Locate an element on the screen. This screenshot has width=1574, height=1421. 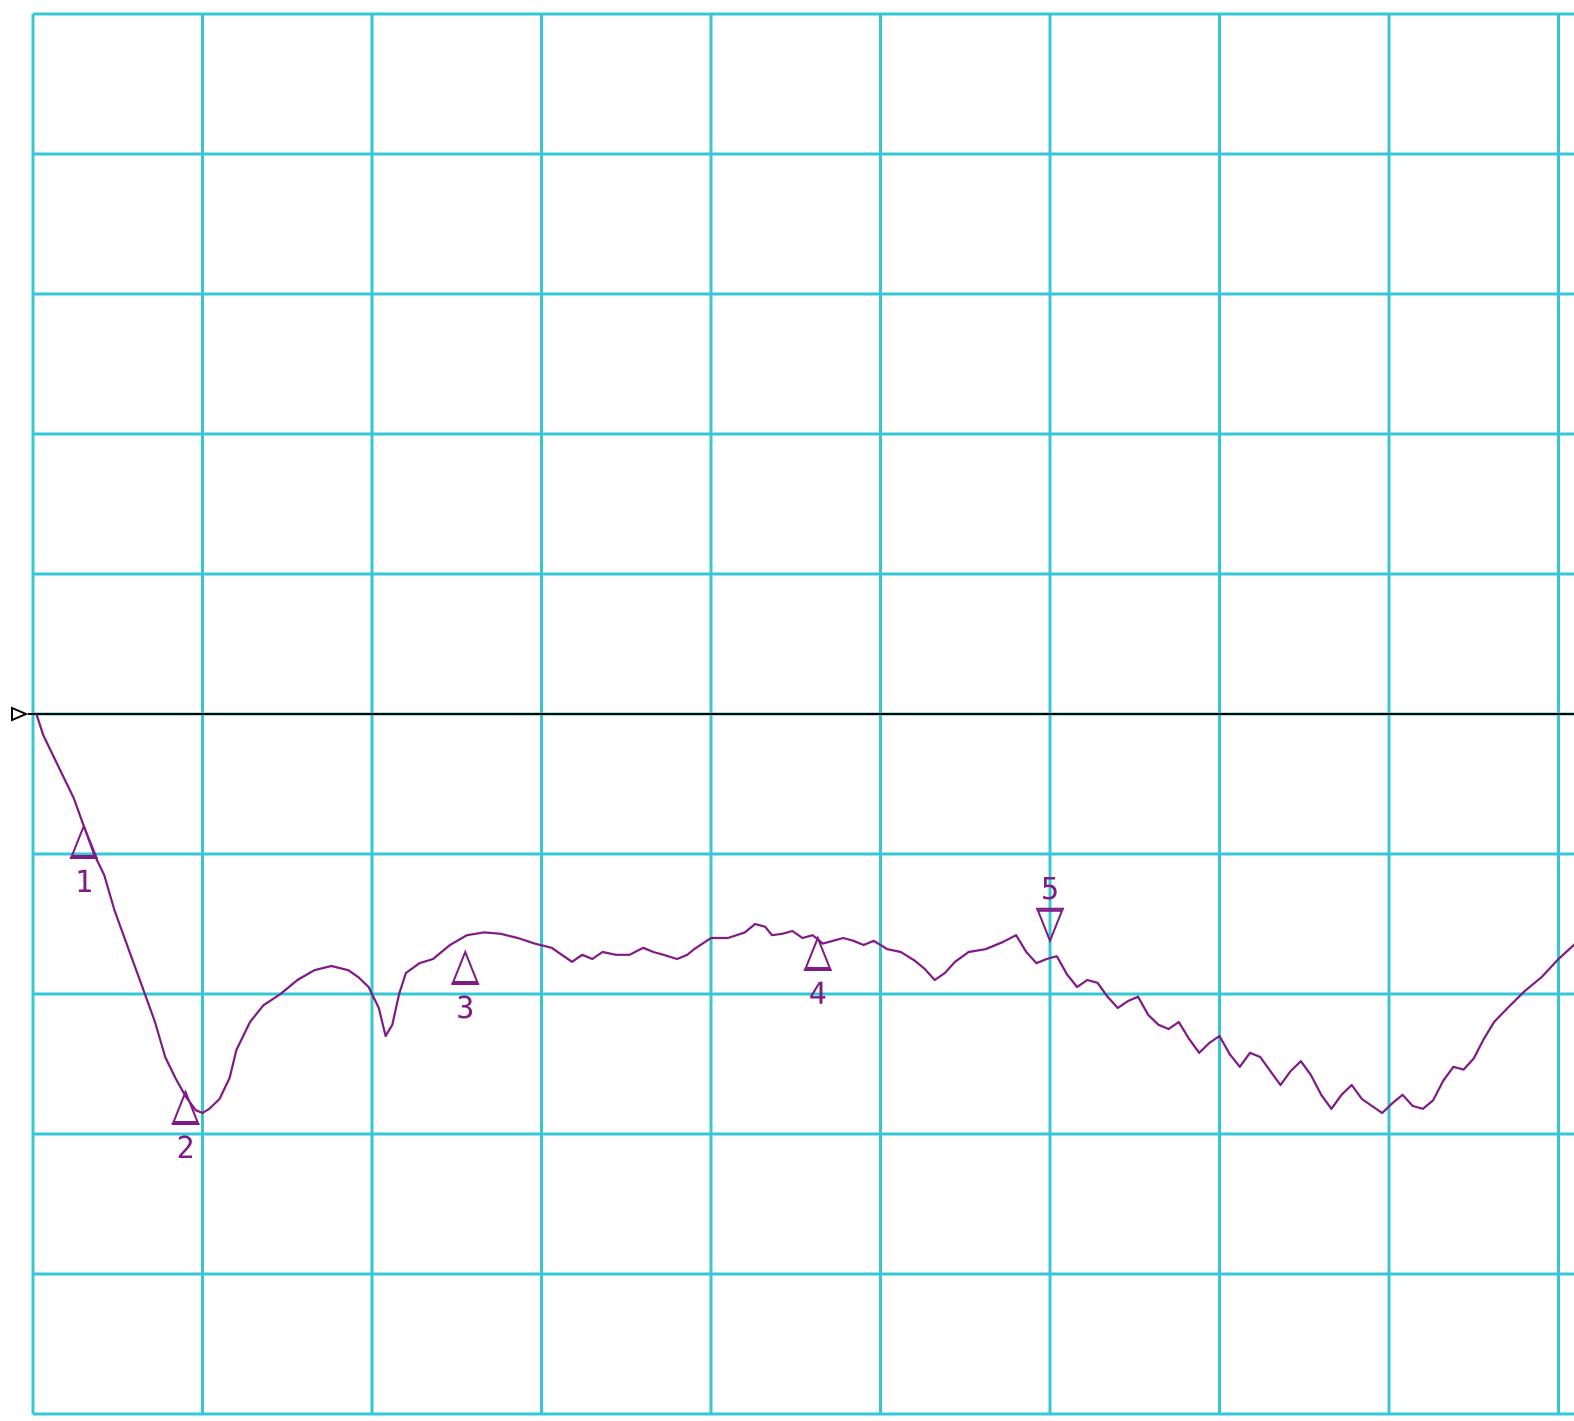
reference-arrow-icon is located at coordinates (20, 714).